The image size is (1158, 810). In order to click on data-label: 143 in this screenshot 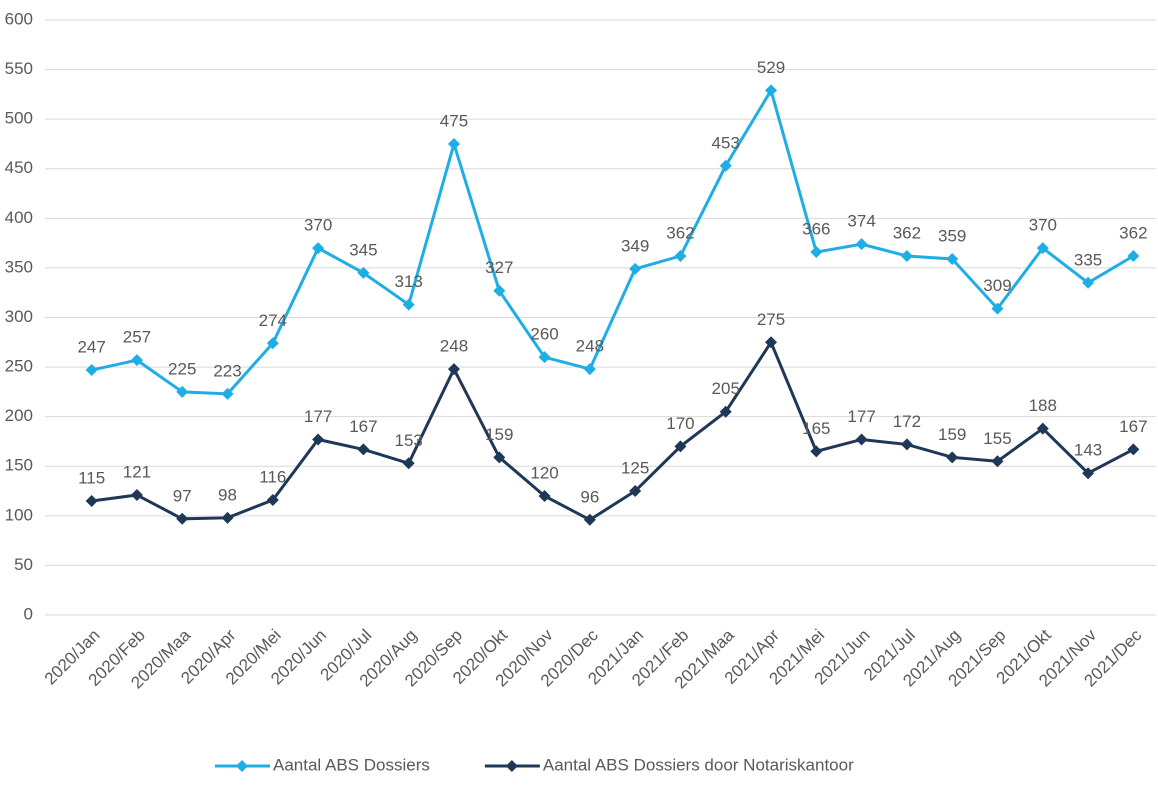, I will do `click(1088, 450)`.